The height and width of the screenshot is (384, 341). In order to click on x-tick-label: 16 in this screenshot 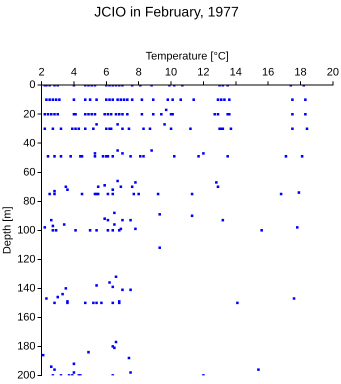, I will do `click(268, 72)`.